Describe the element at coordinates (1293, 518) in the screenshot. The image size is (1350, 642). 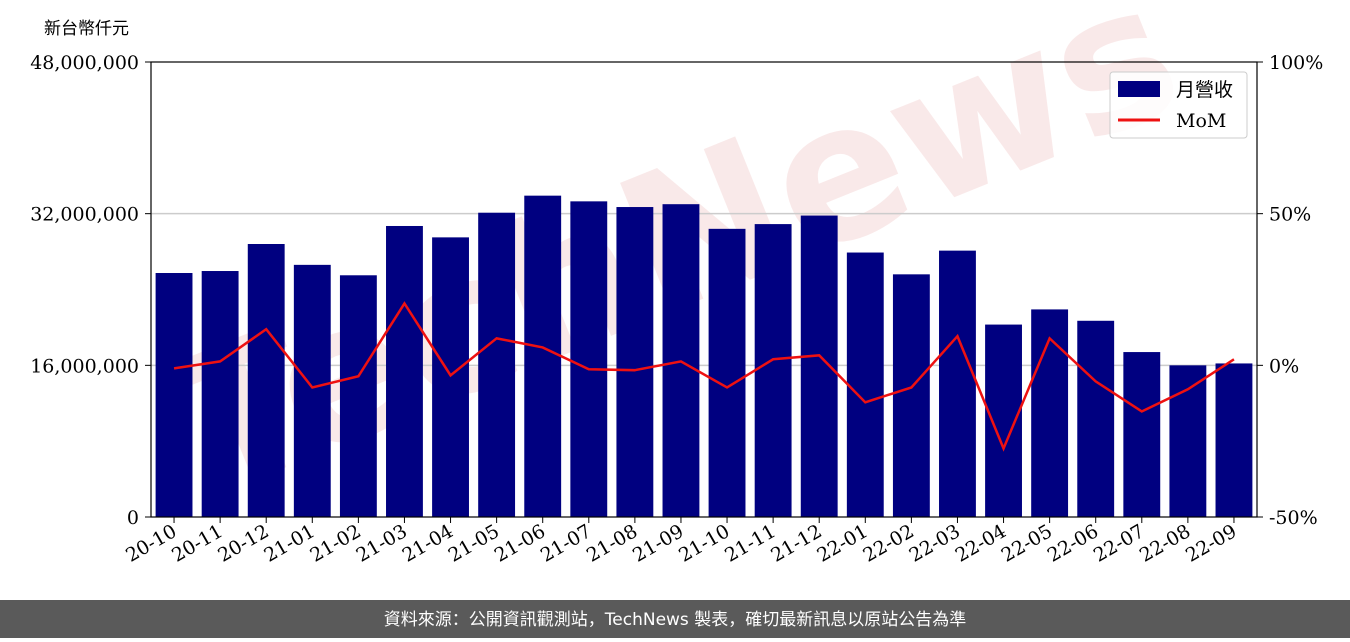
I see `y2-tick-label: -50%` at that location.